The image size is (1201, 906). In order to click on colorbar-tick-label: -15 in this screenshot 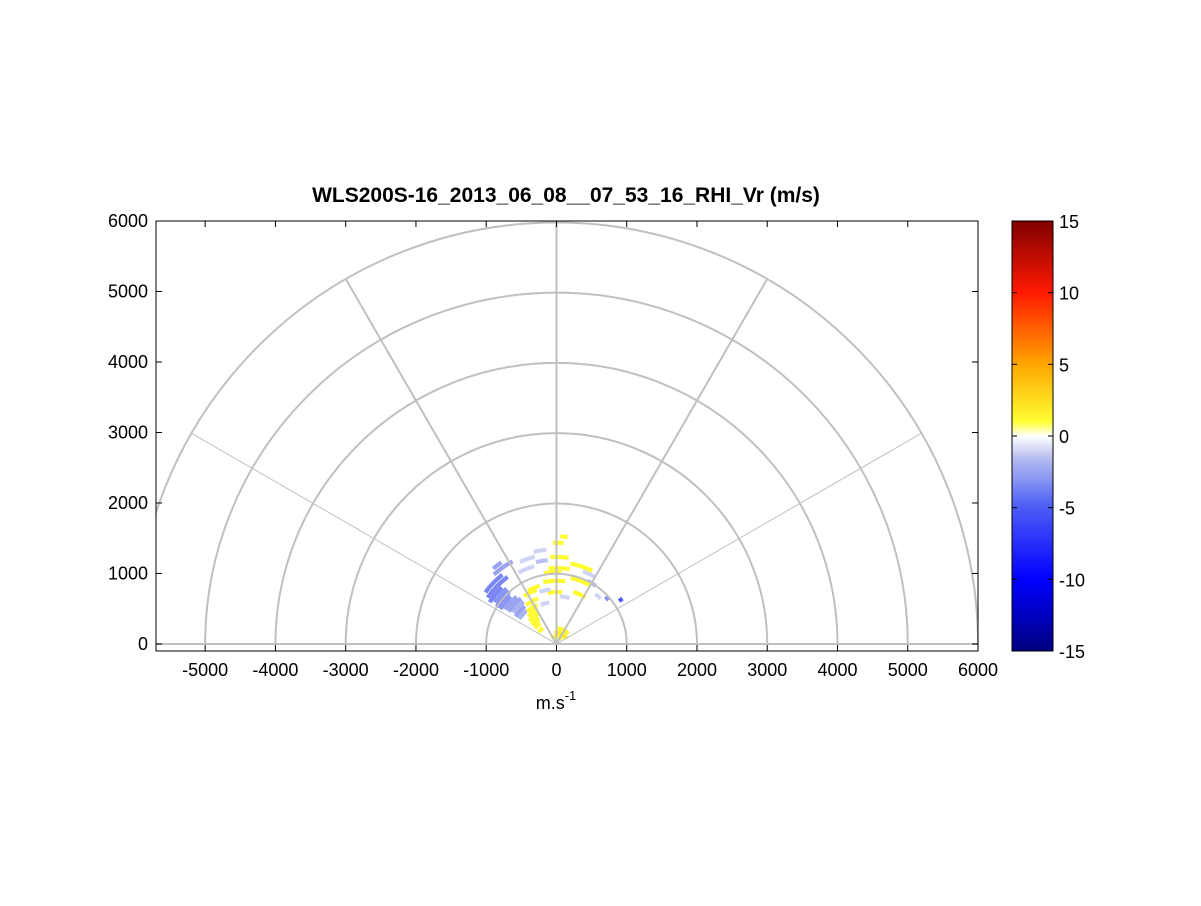, I will do `click(1072, 652)`.